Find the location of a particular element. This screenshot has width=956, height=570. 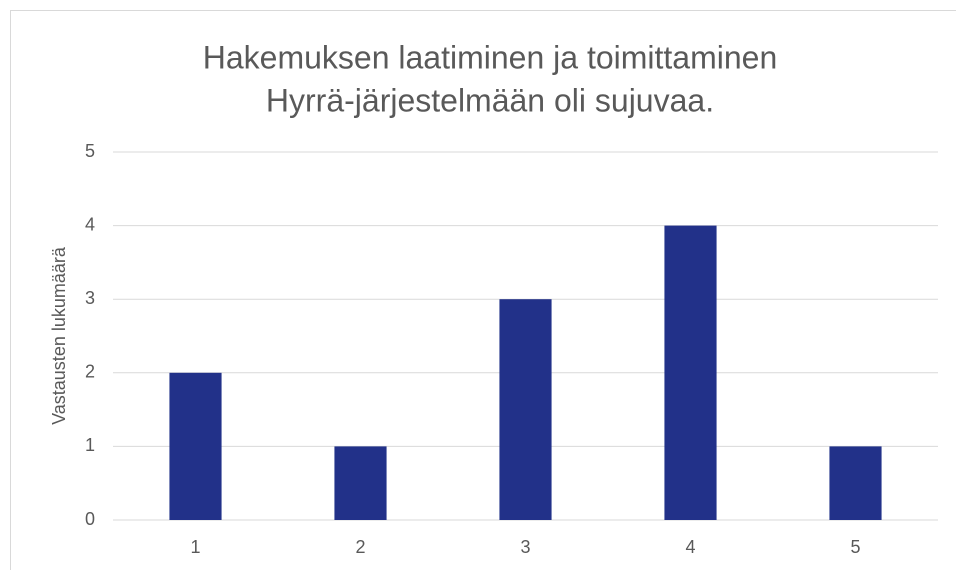

x-tick-label: 5 is located at coordinates (855, 547).